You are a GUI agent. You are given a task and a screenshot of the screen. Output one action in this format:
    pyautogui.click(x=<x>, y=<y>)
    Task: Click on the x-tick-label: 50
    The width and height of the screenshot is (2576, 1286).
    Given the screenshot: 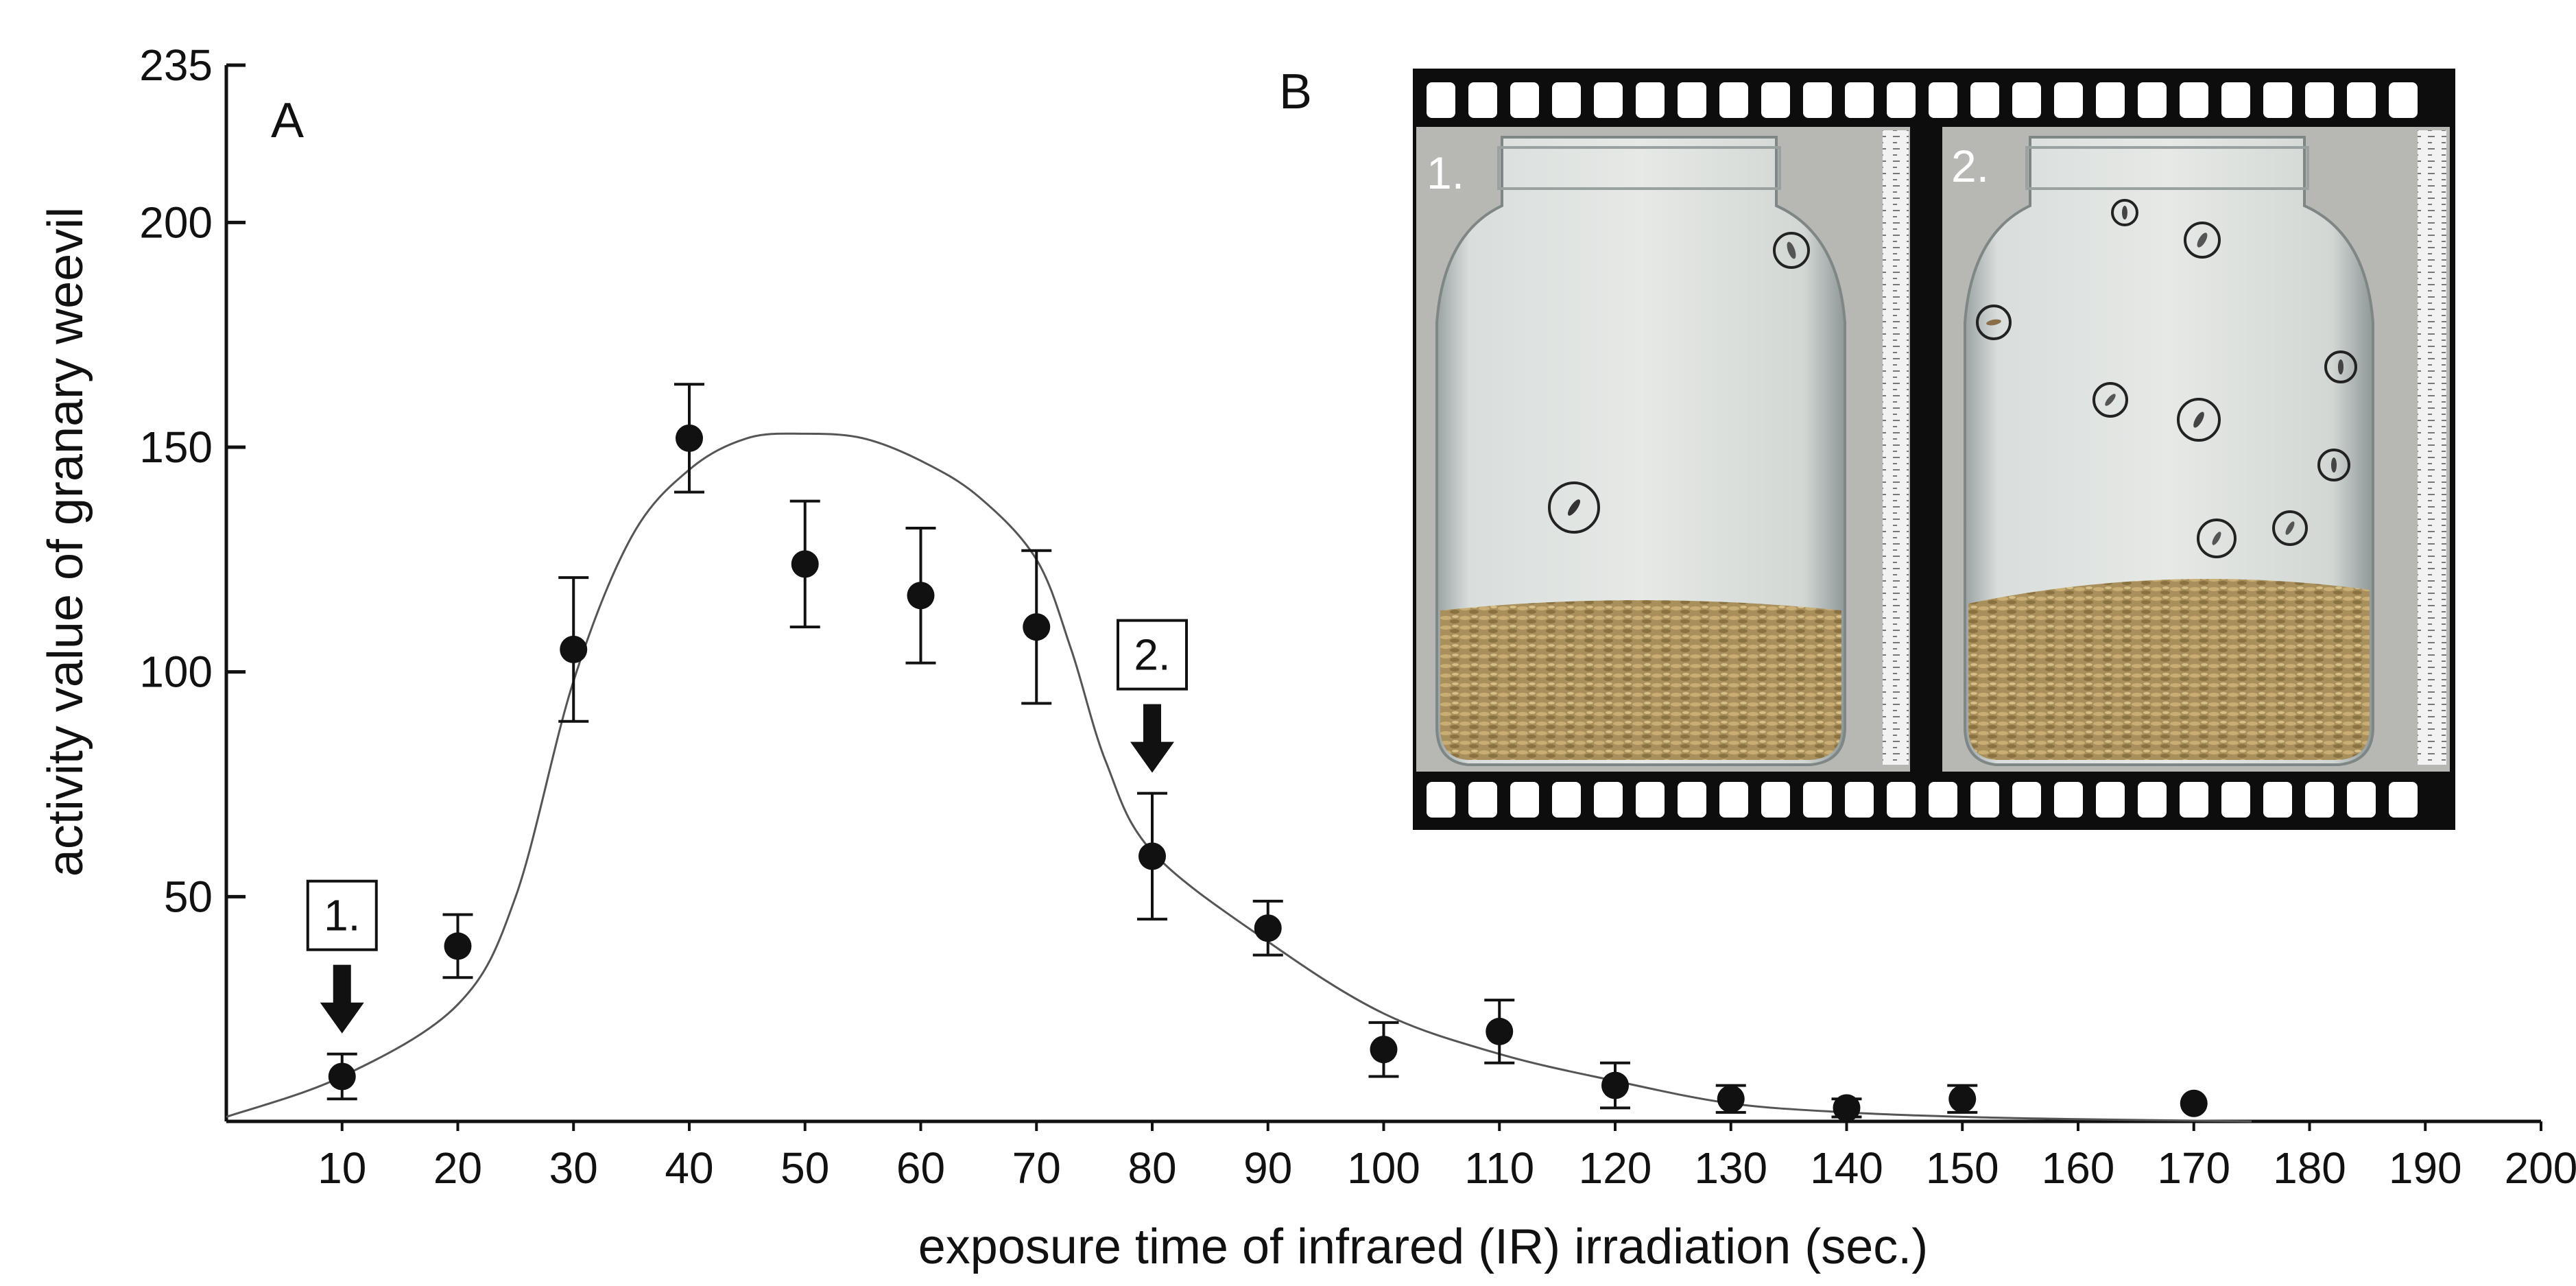 What is the action you would take?
    pyautogui.click(x=804, y=1168)
    